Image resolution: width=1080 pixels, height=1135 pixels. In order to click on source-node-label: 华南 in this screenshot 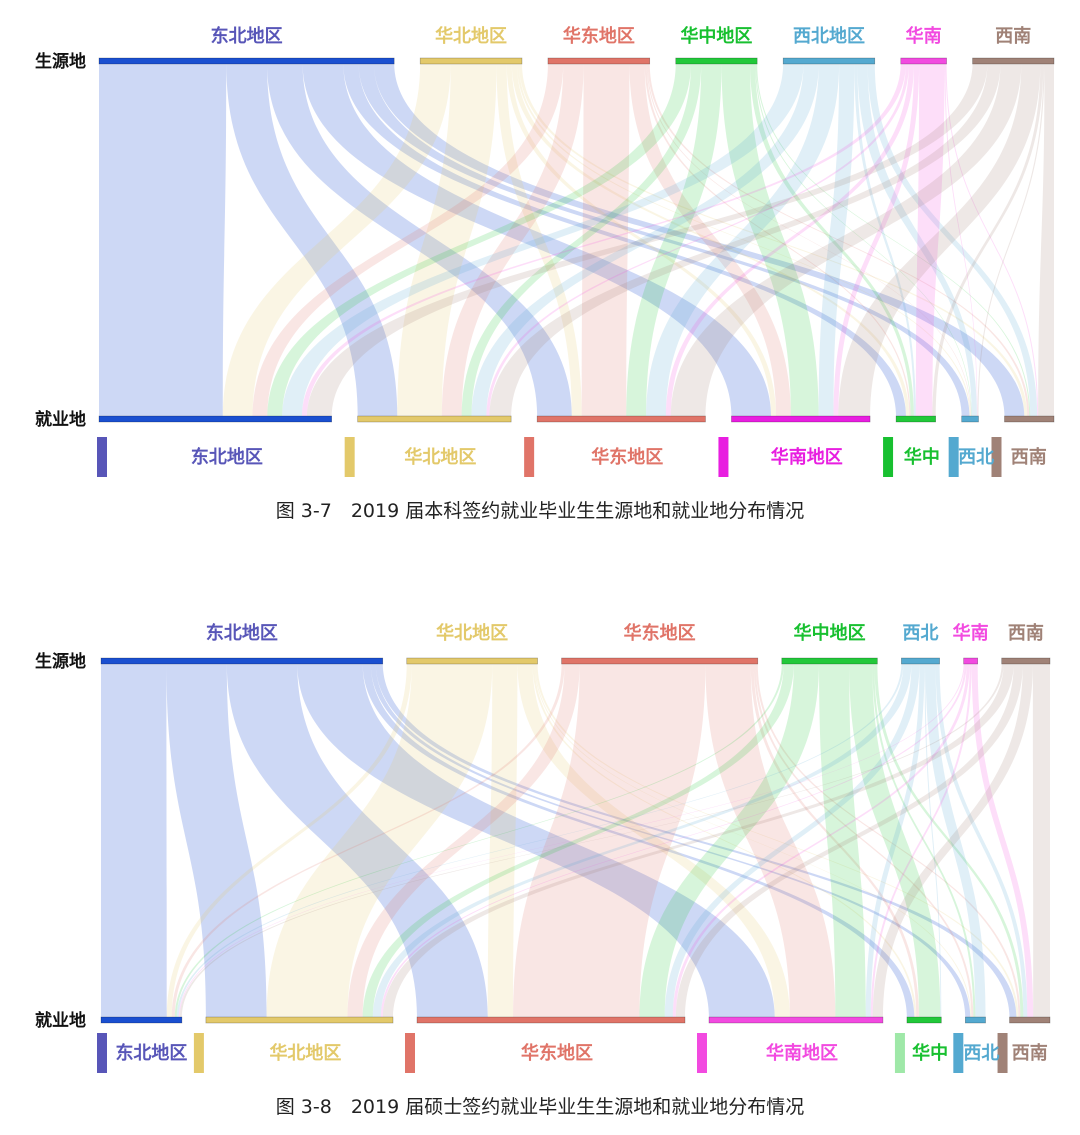, I will do `click(971, 633)`.